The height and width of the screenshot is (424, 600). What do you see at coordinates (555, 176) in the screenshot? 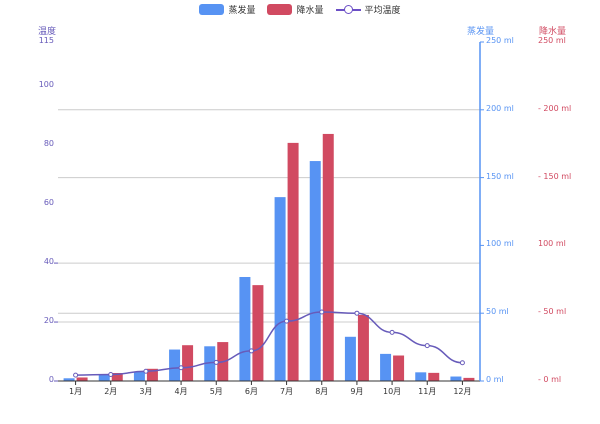
I see `right-axis-precipitation-tick: - 150 ml` at bounding box center [555, 176].